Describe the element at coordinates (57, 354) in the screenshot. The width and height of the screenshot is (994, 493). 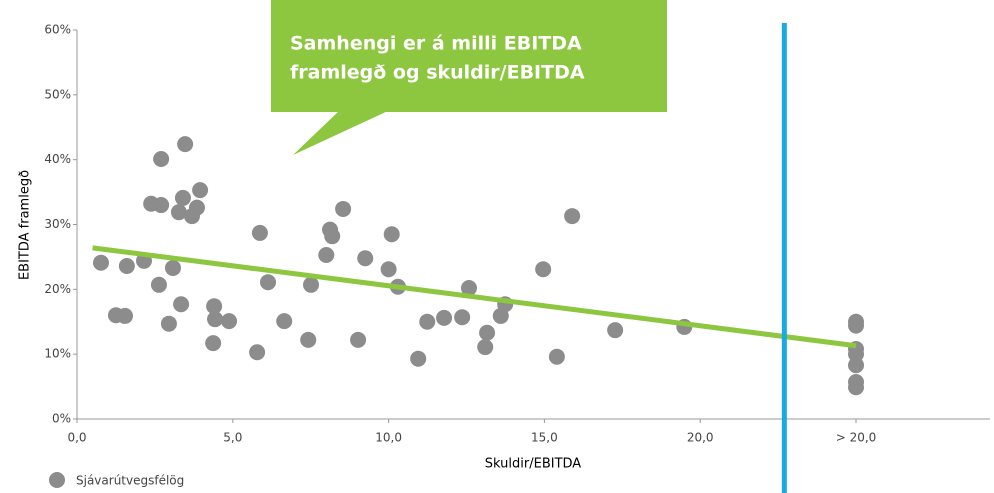
I see `y-tick-label: 10%` at that location.